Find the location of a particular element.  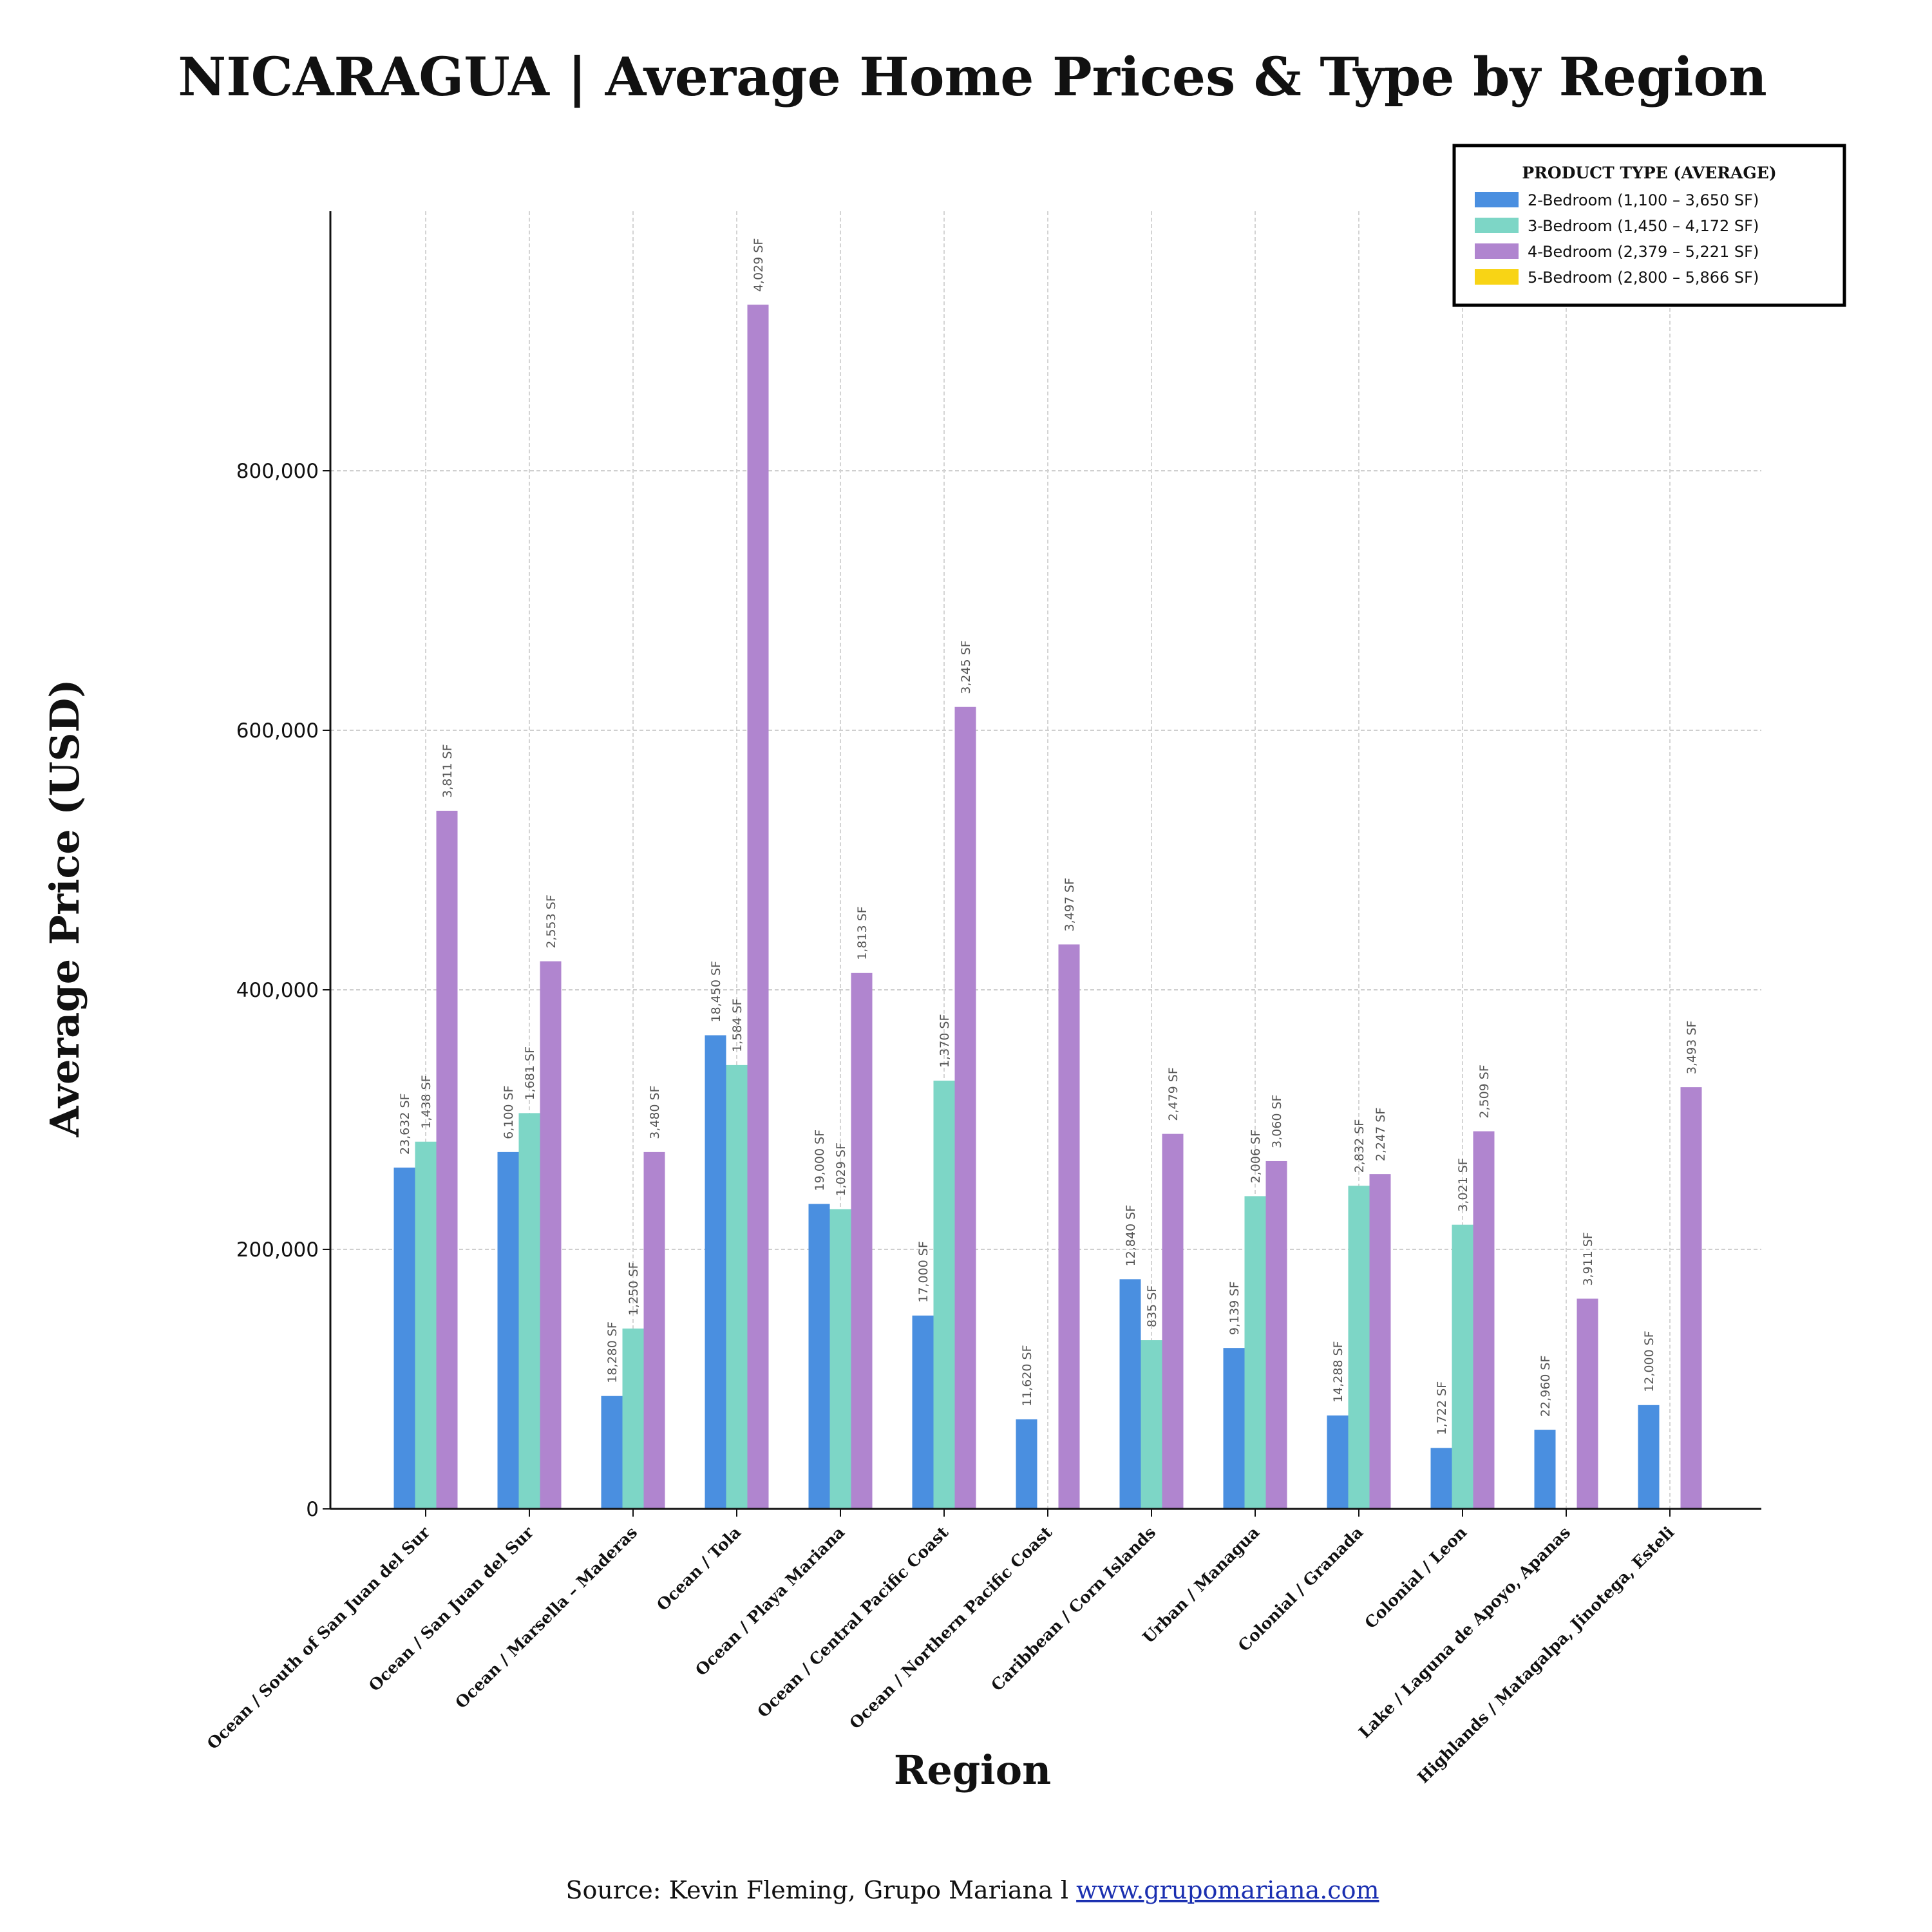

data-label: 18,280 SF is located at coordinates (612, 1352).